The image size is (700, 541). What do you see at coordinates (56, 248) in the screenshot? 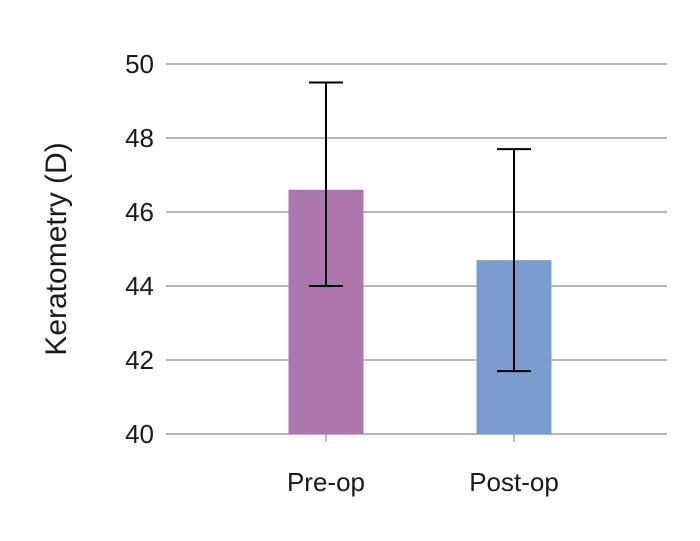
I see `y-axis-title: Keratometry (D)` at bounding box center [56, 248].